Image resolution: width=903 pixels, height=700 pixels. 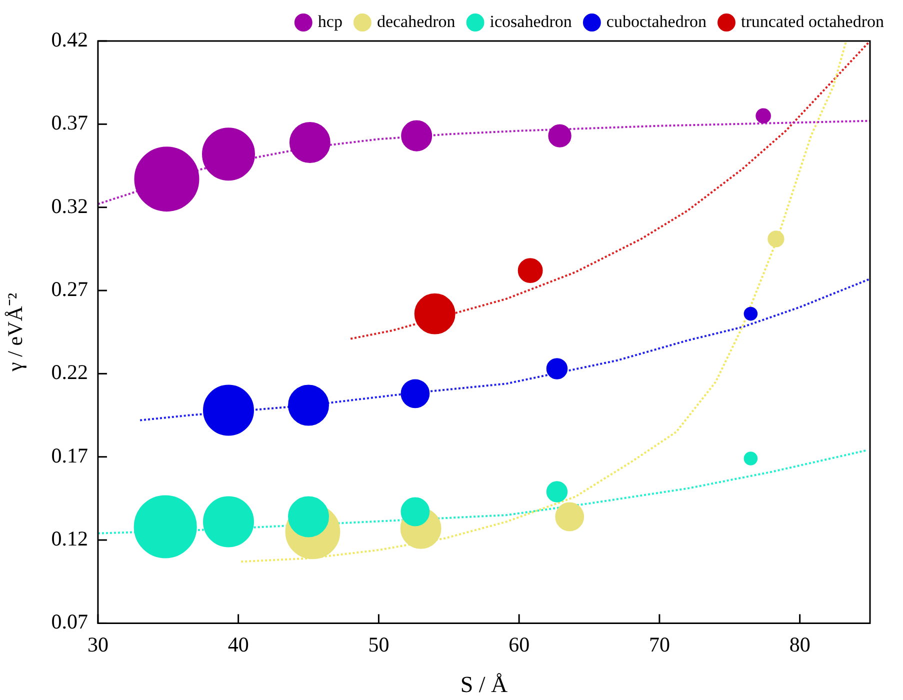 What do you see at coordinates (330, 21) in the screenshot?
I see `legend-label: hcp` at bounding box center [330, 21].